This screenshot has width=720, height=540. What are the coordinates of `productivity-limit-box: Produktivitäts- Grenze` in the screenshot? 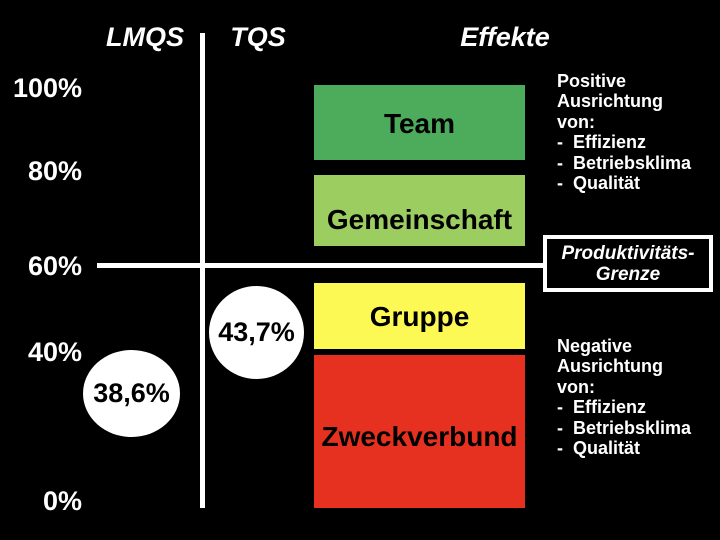 It's located at (628, 263).